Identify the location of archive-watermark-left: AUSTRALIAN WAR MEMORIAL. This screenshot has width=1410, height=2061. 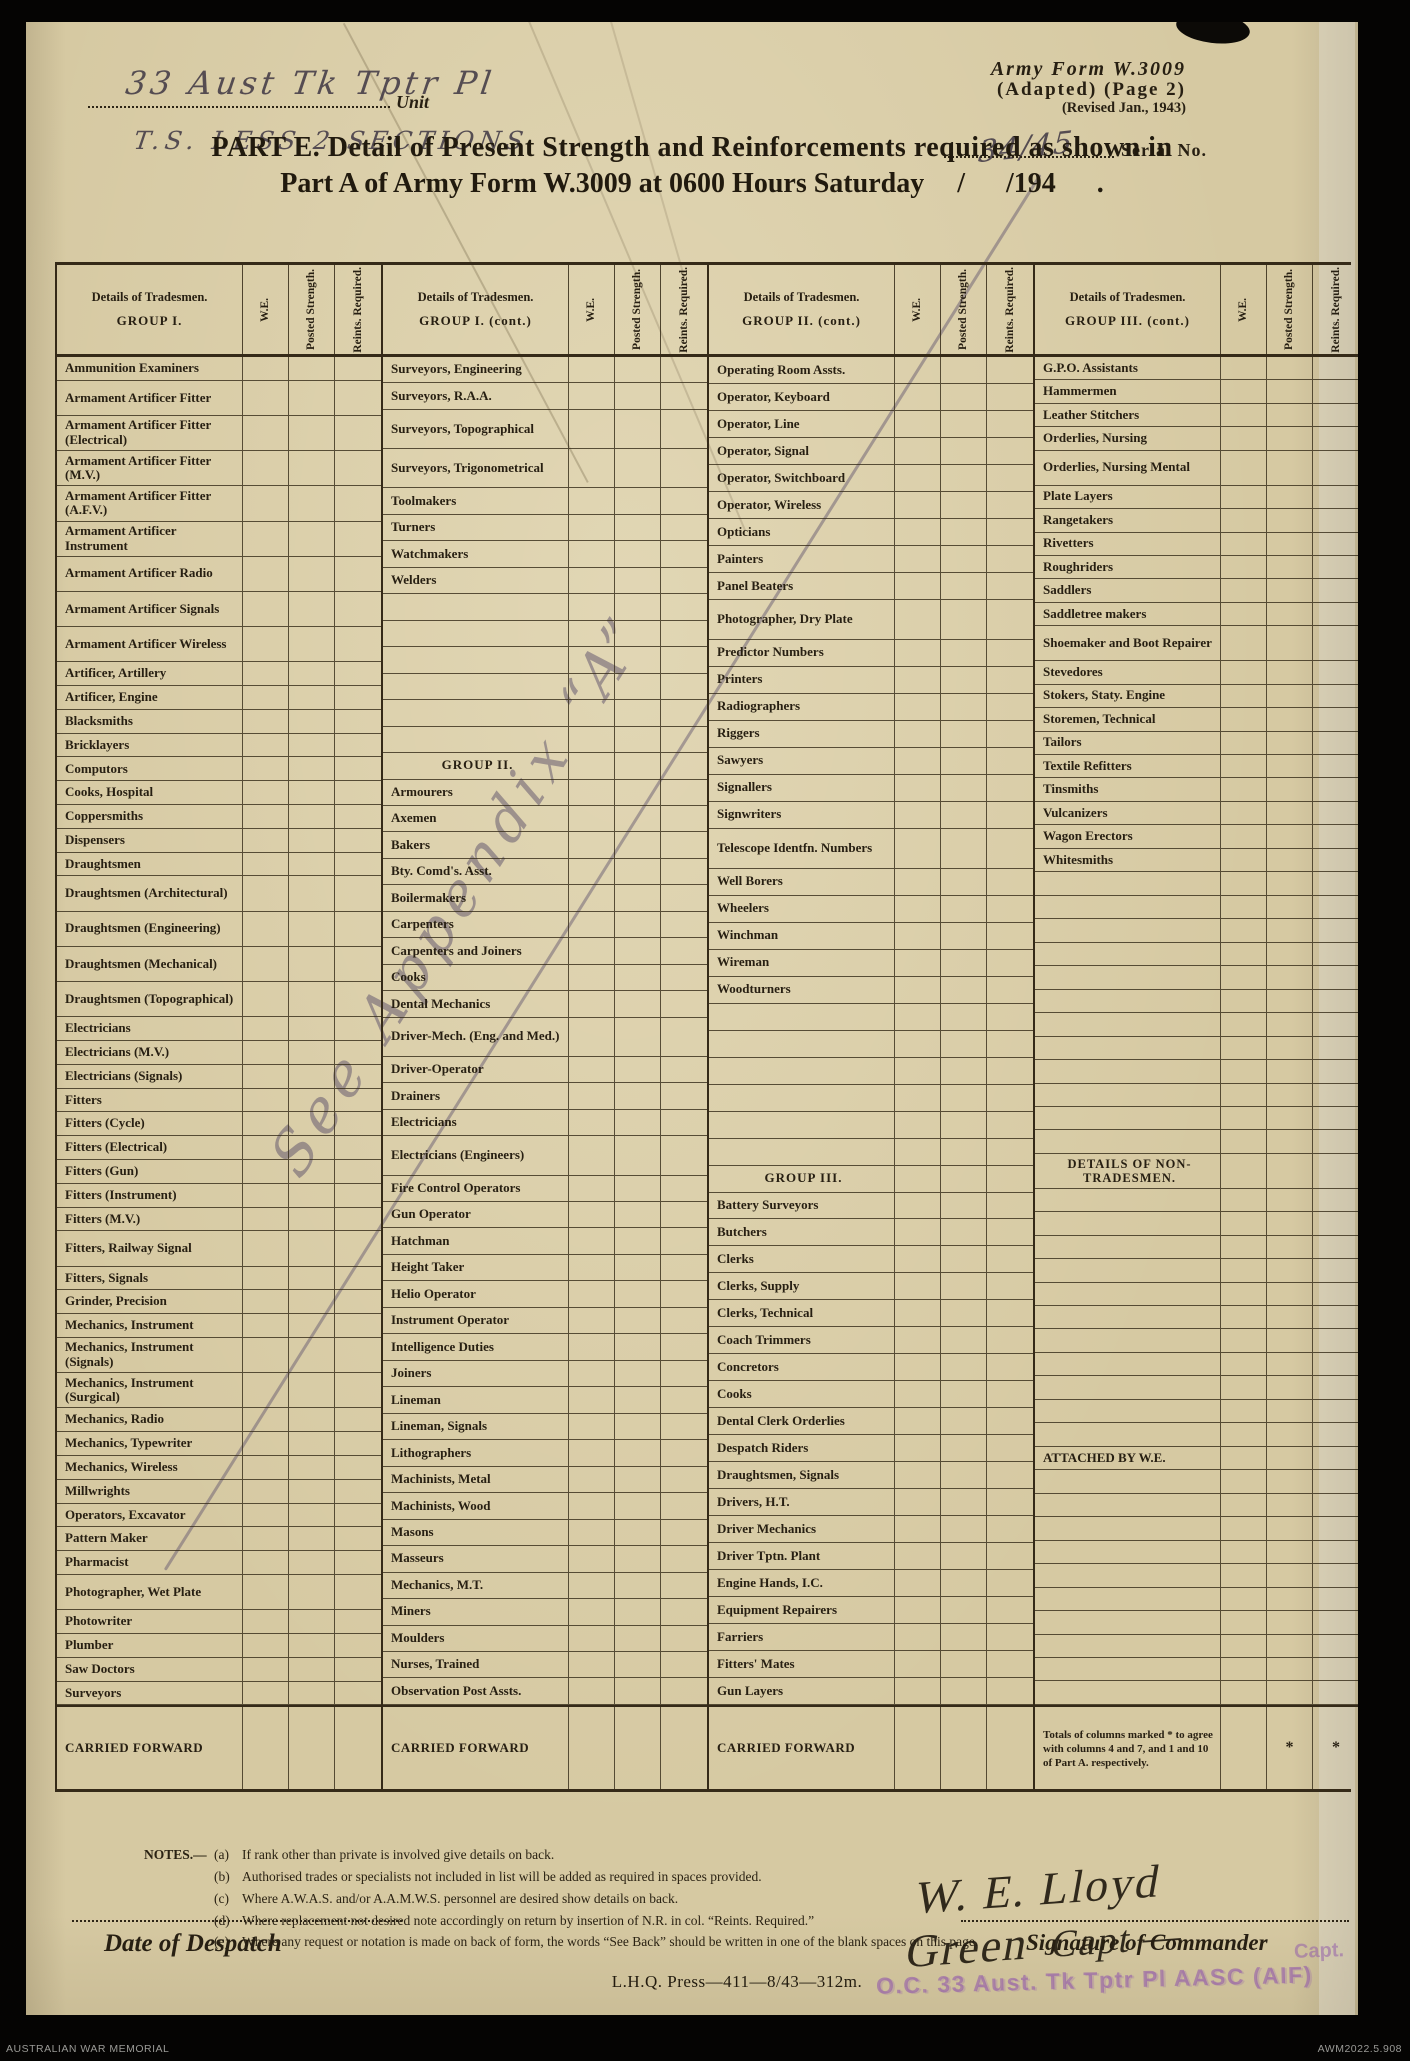
(88, 2049).